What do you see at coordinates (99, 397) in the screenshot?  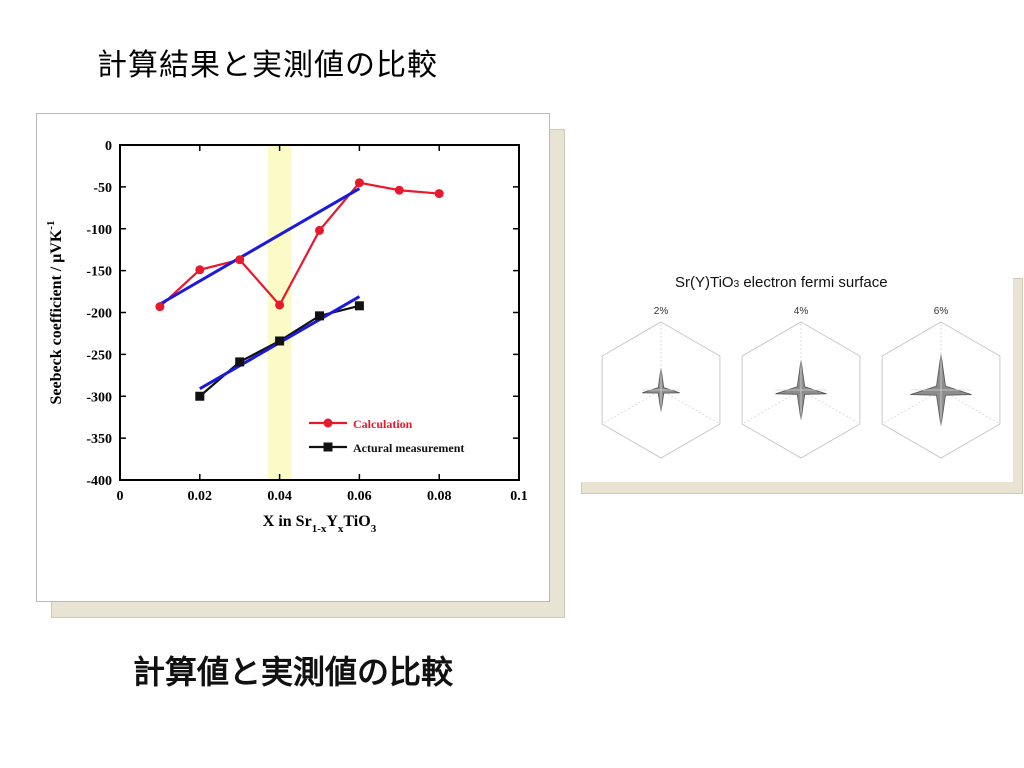 I see `y-tick-label: -300` at bounding box center [99, 397].